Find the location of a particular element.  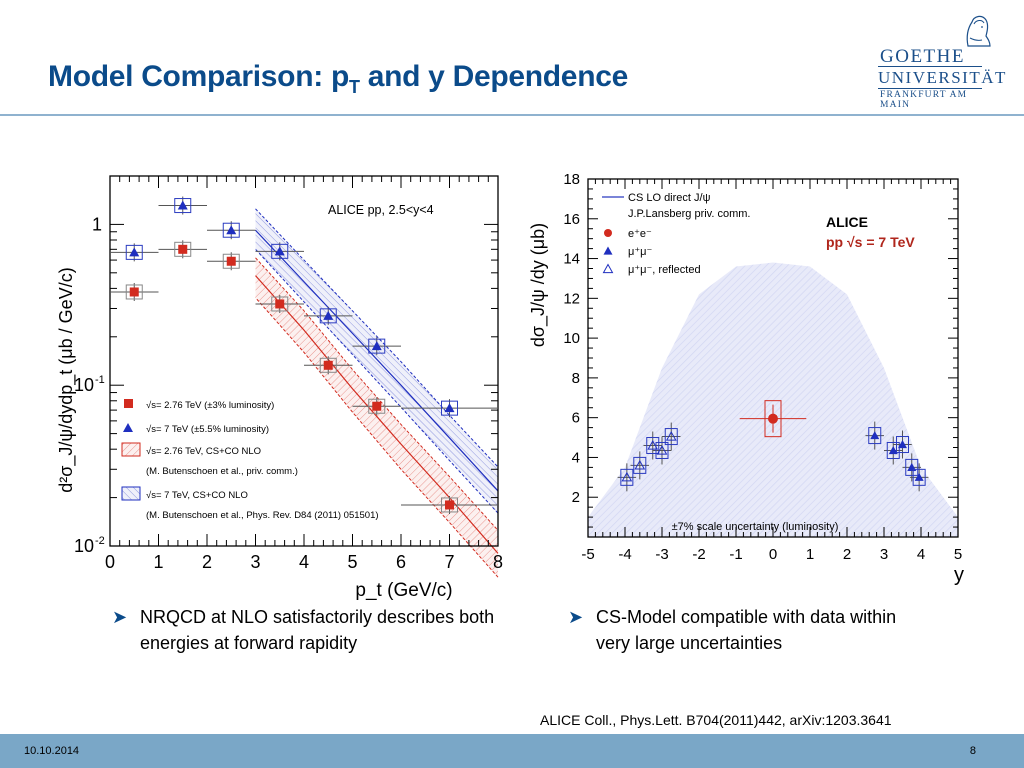

legend-reflected-marker is located at coordinates (608, 268).